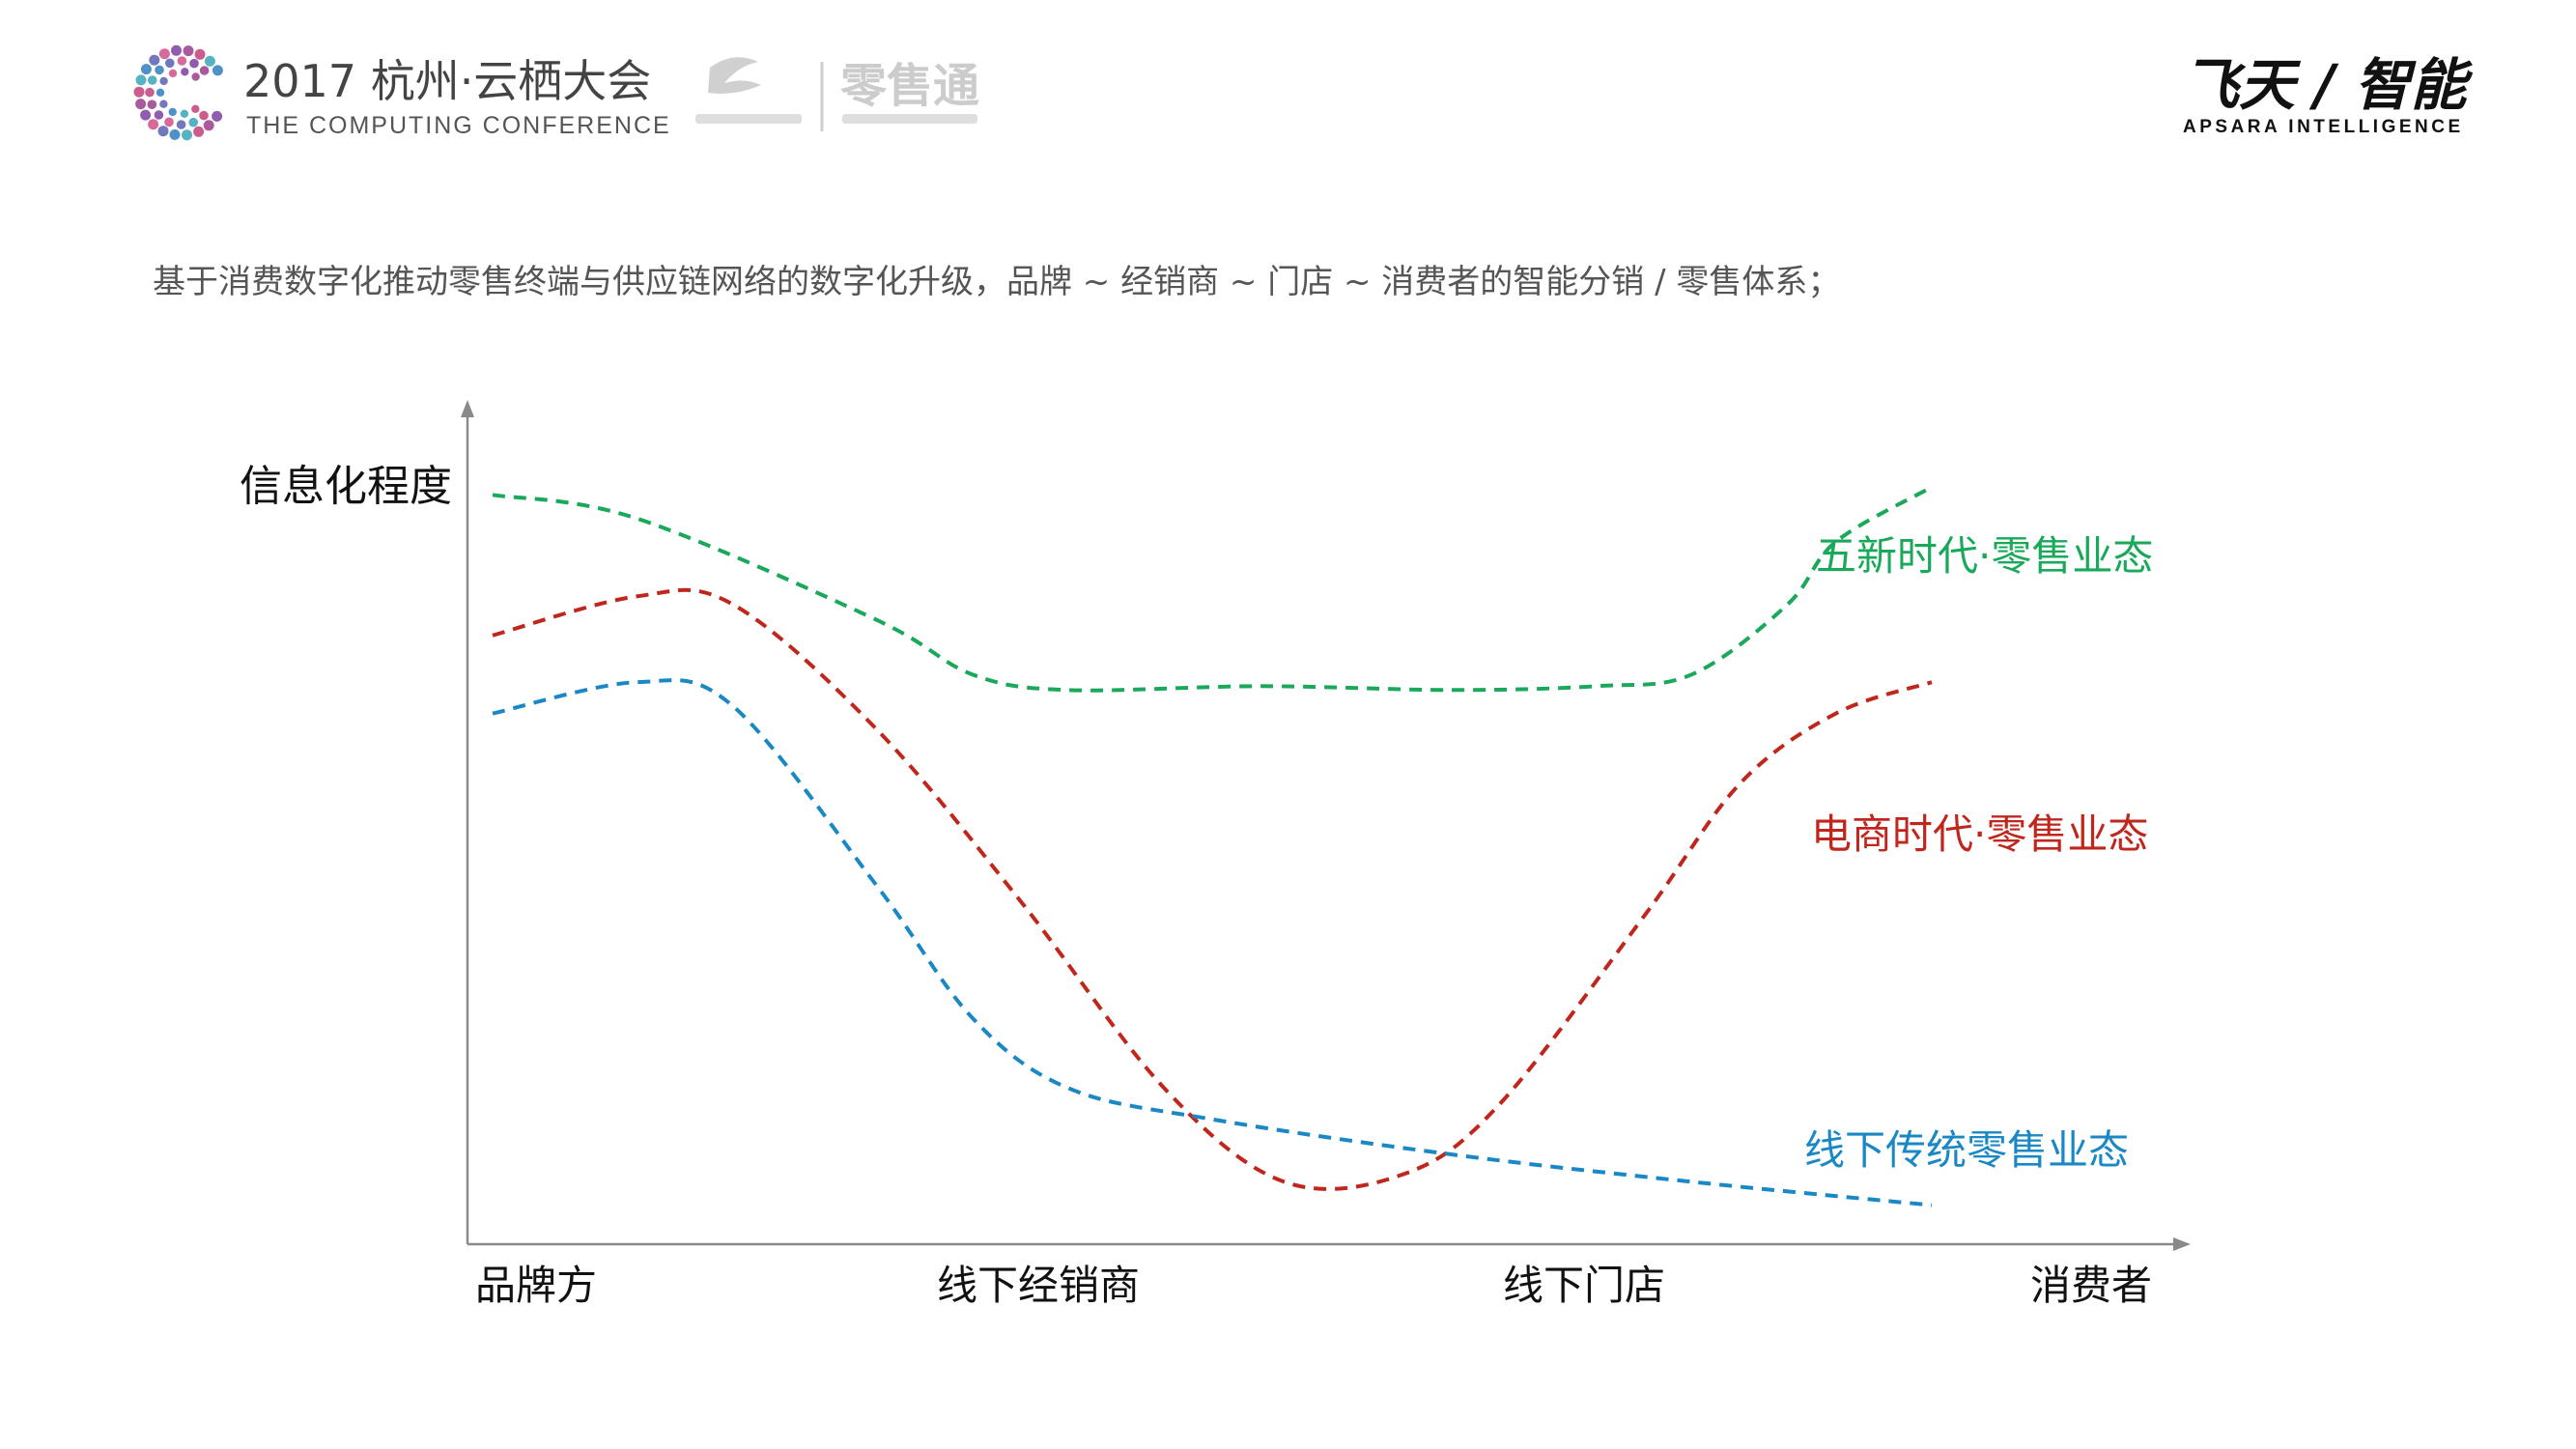 Image resolution: width=2576 pixels, height=1449 pixels. What do you see at coordinates (2091, 1285) in the screenshot?
I see `x-category-label: 消费者` at bounding box center [2091, 1285].